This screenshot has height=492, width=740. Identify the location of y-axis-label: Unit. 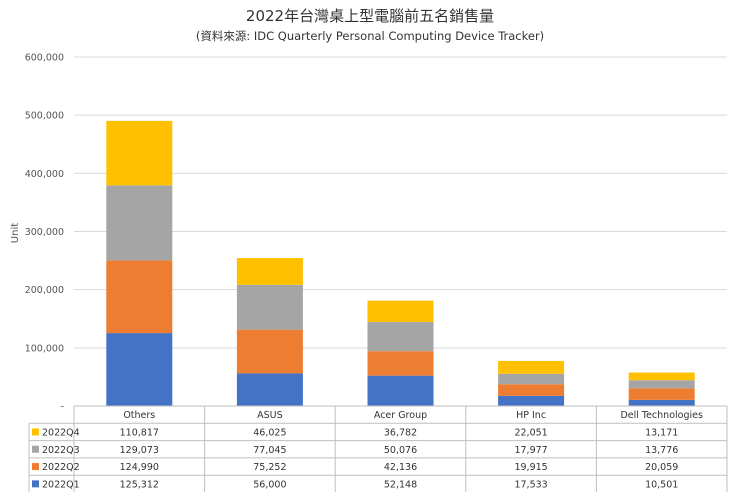
(15, 233).